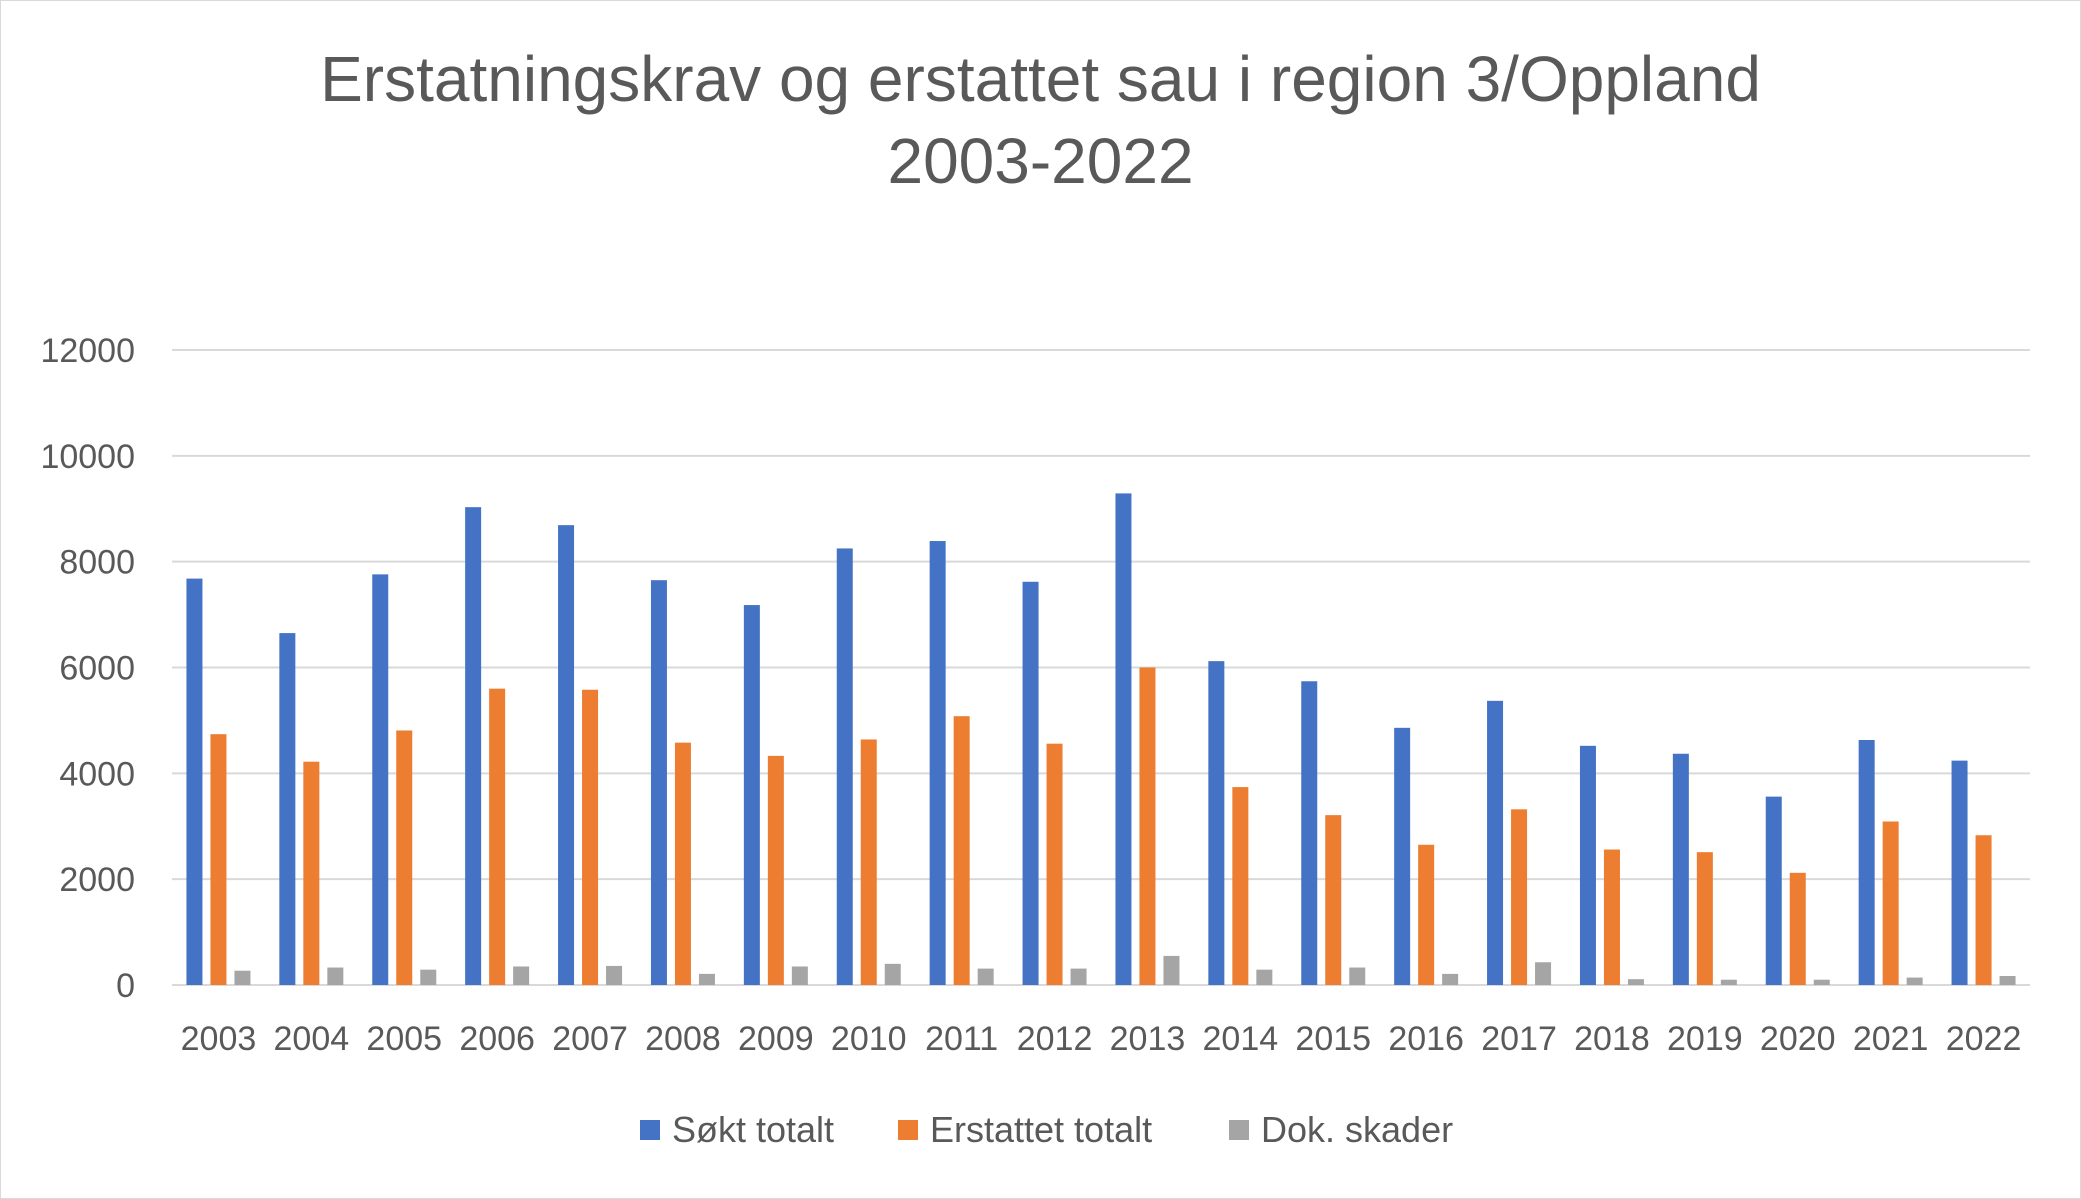 This screenshot has width=2081, height=1199. What do you see at coordinates (1333, 900) in the screenshot?
I see `bar-erstattet-totalt-2015` at bounding box center [1333, 900].